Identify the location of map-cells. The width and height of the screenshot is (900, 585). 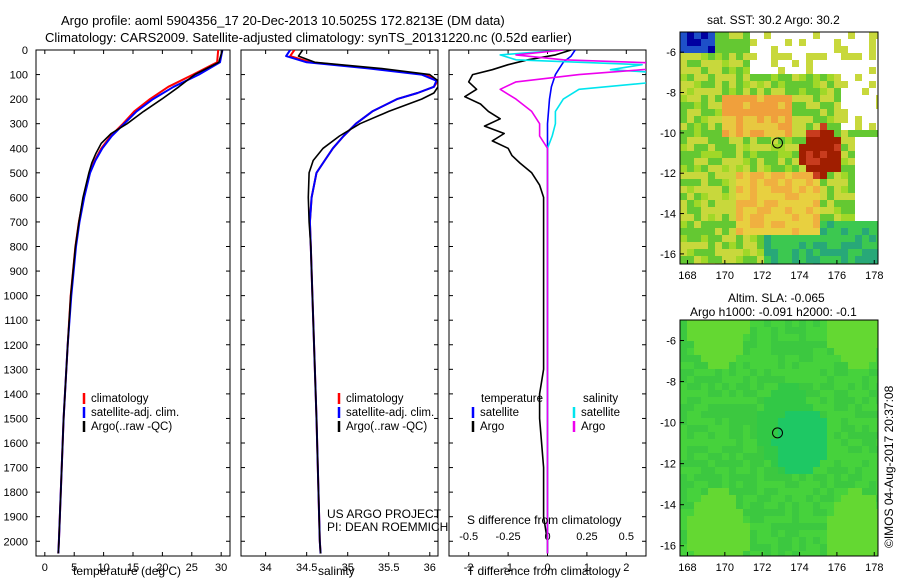
(779, 148).